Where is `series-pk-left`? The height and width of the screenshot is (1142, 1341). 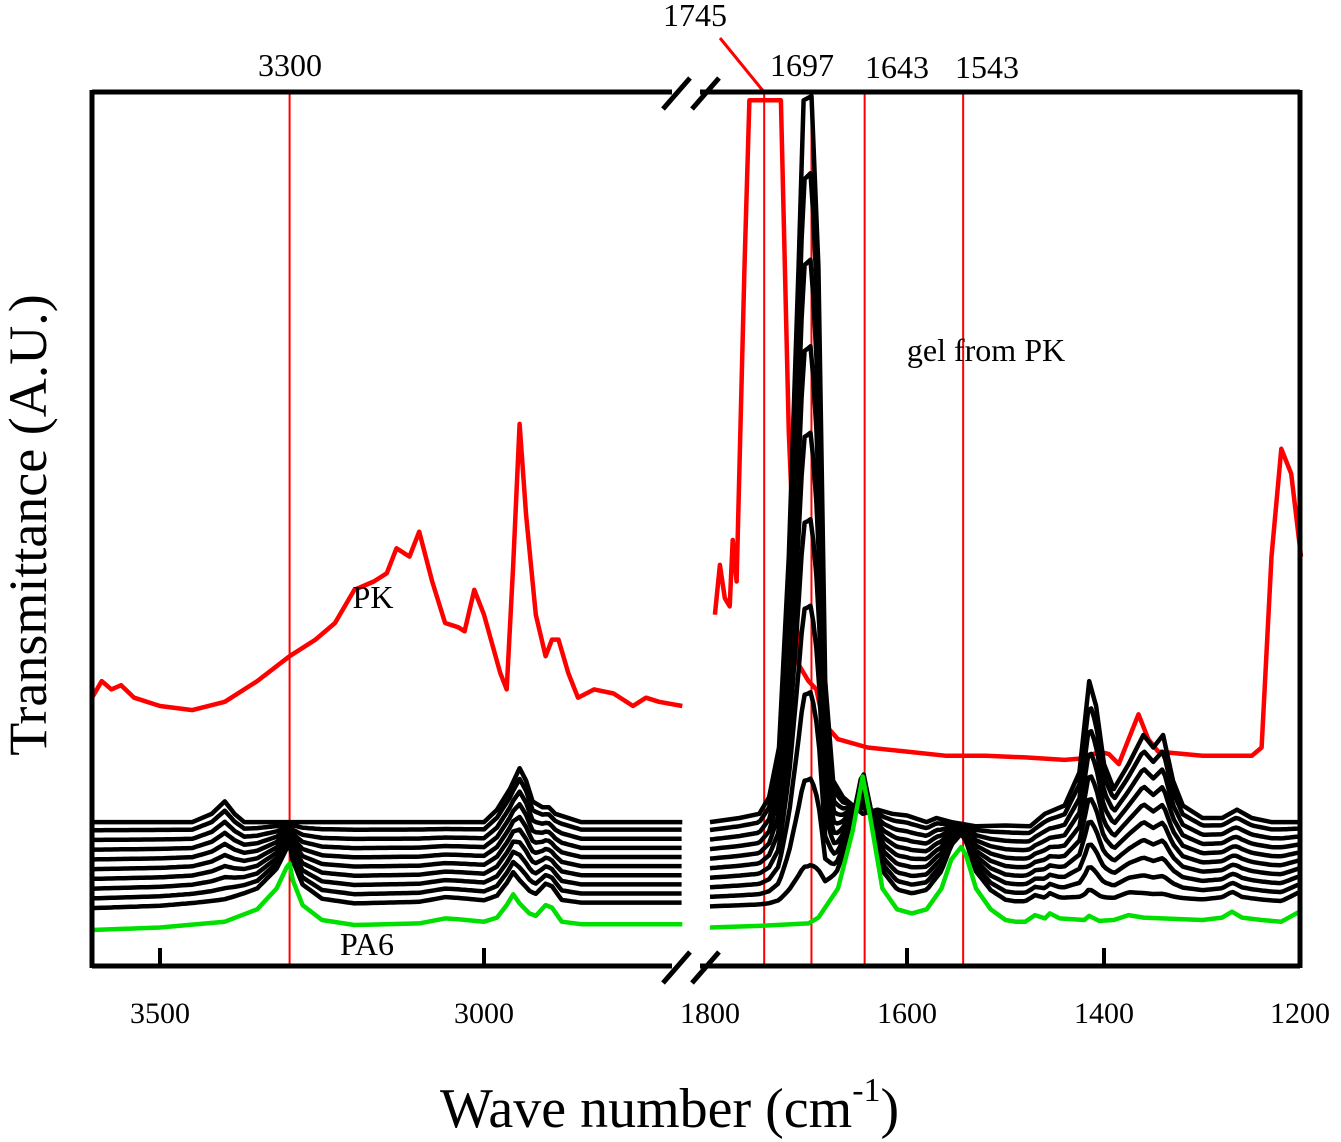
series-pk-left is located at coordinates (387, 795).